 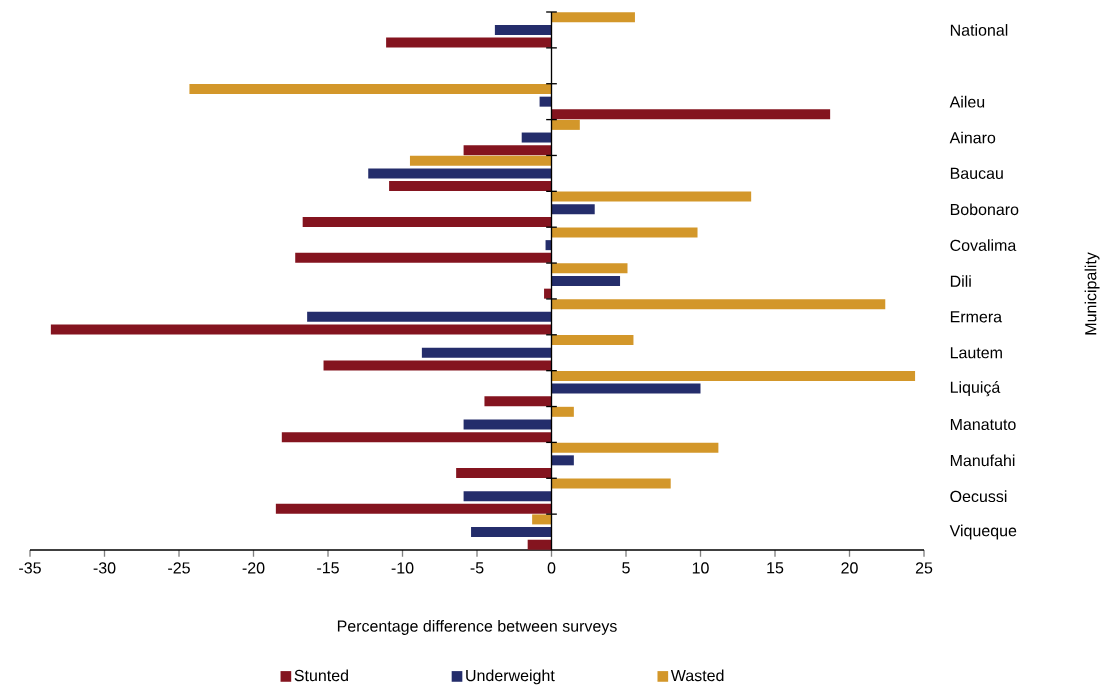 What do you see at coordinates (983, 245) in the screenshot?
I see `y-tick-label: Covalima` at bounding box center [983, 245].